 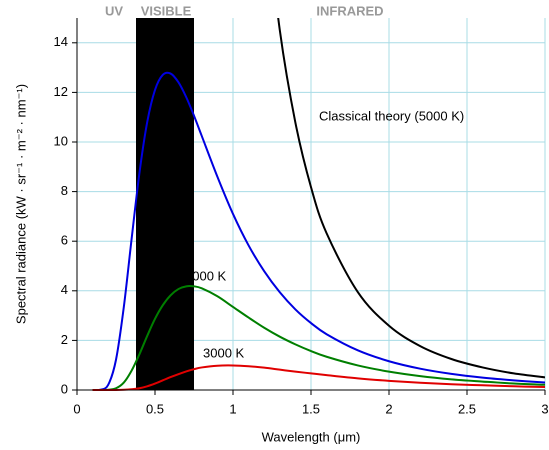 I want to click on y-tick-label: 12, so click(x=61, y=91).